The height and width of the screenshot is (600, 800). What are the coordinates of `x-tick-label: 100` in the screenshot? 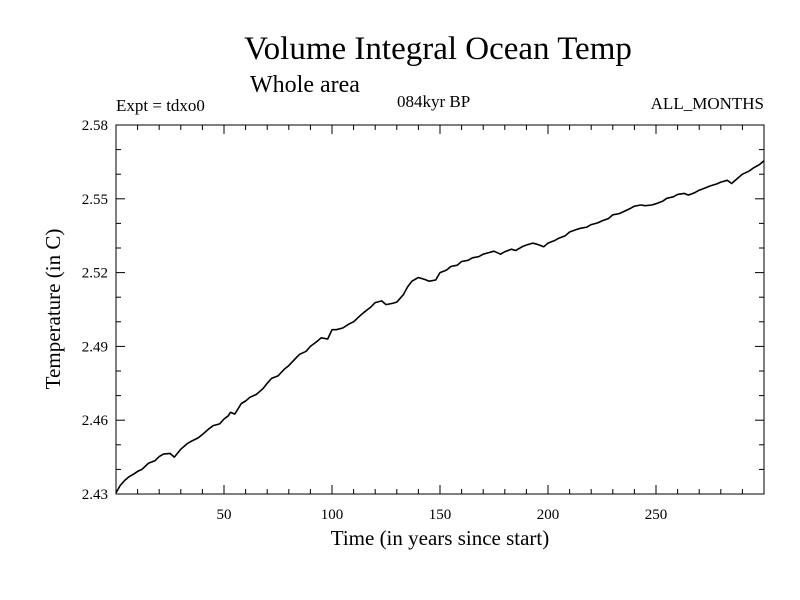 It's located at (332, 515).